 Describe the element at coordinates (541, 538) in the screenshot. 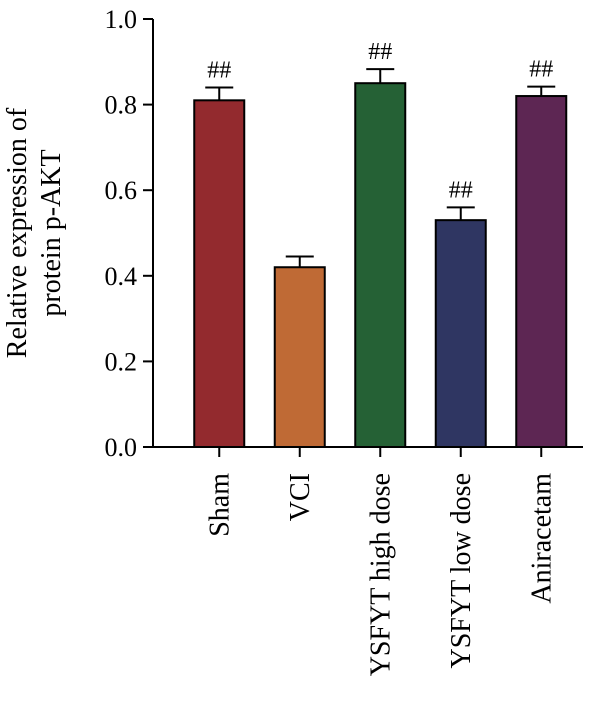

I see `x-tick-label: Aniracetam` at that location.